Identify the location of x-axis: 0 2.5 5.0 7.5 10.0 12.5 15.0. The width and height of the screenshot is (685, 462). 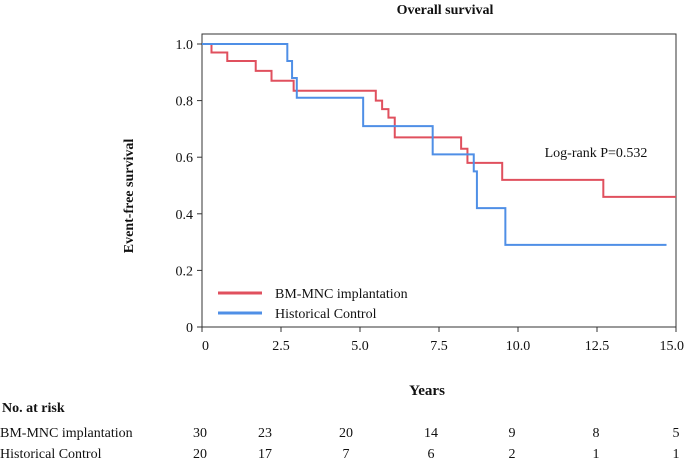
(443, 340).